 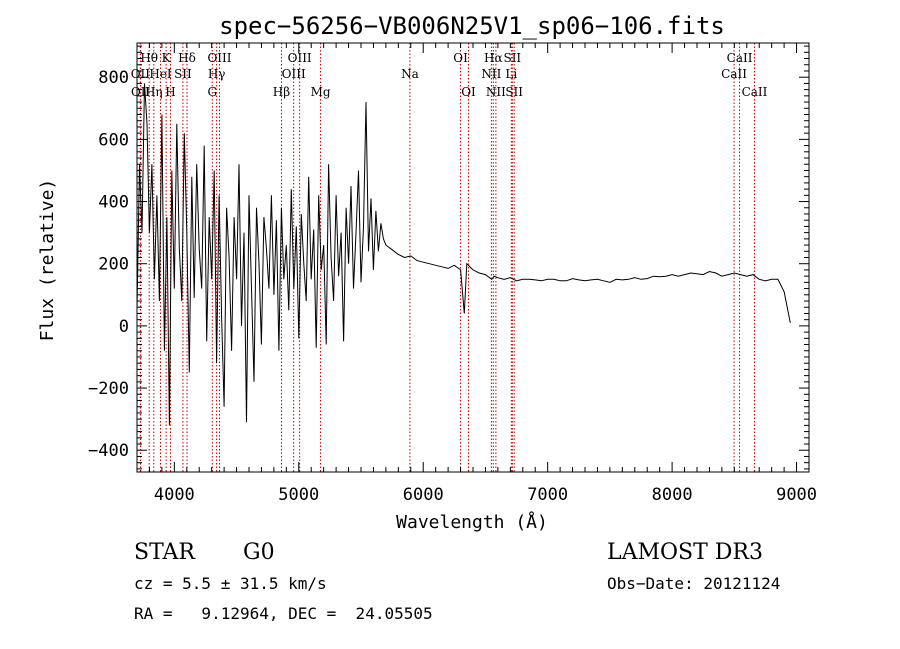 What do you see at coordinates (160, 74) in the screenshot?
I see `line-label: HeI` at bounding box center [160, 74].